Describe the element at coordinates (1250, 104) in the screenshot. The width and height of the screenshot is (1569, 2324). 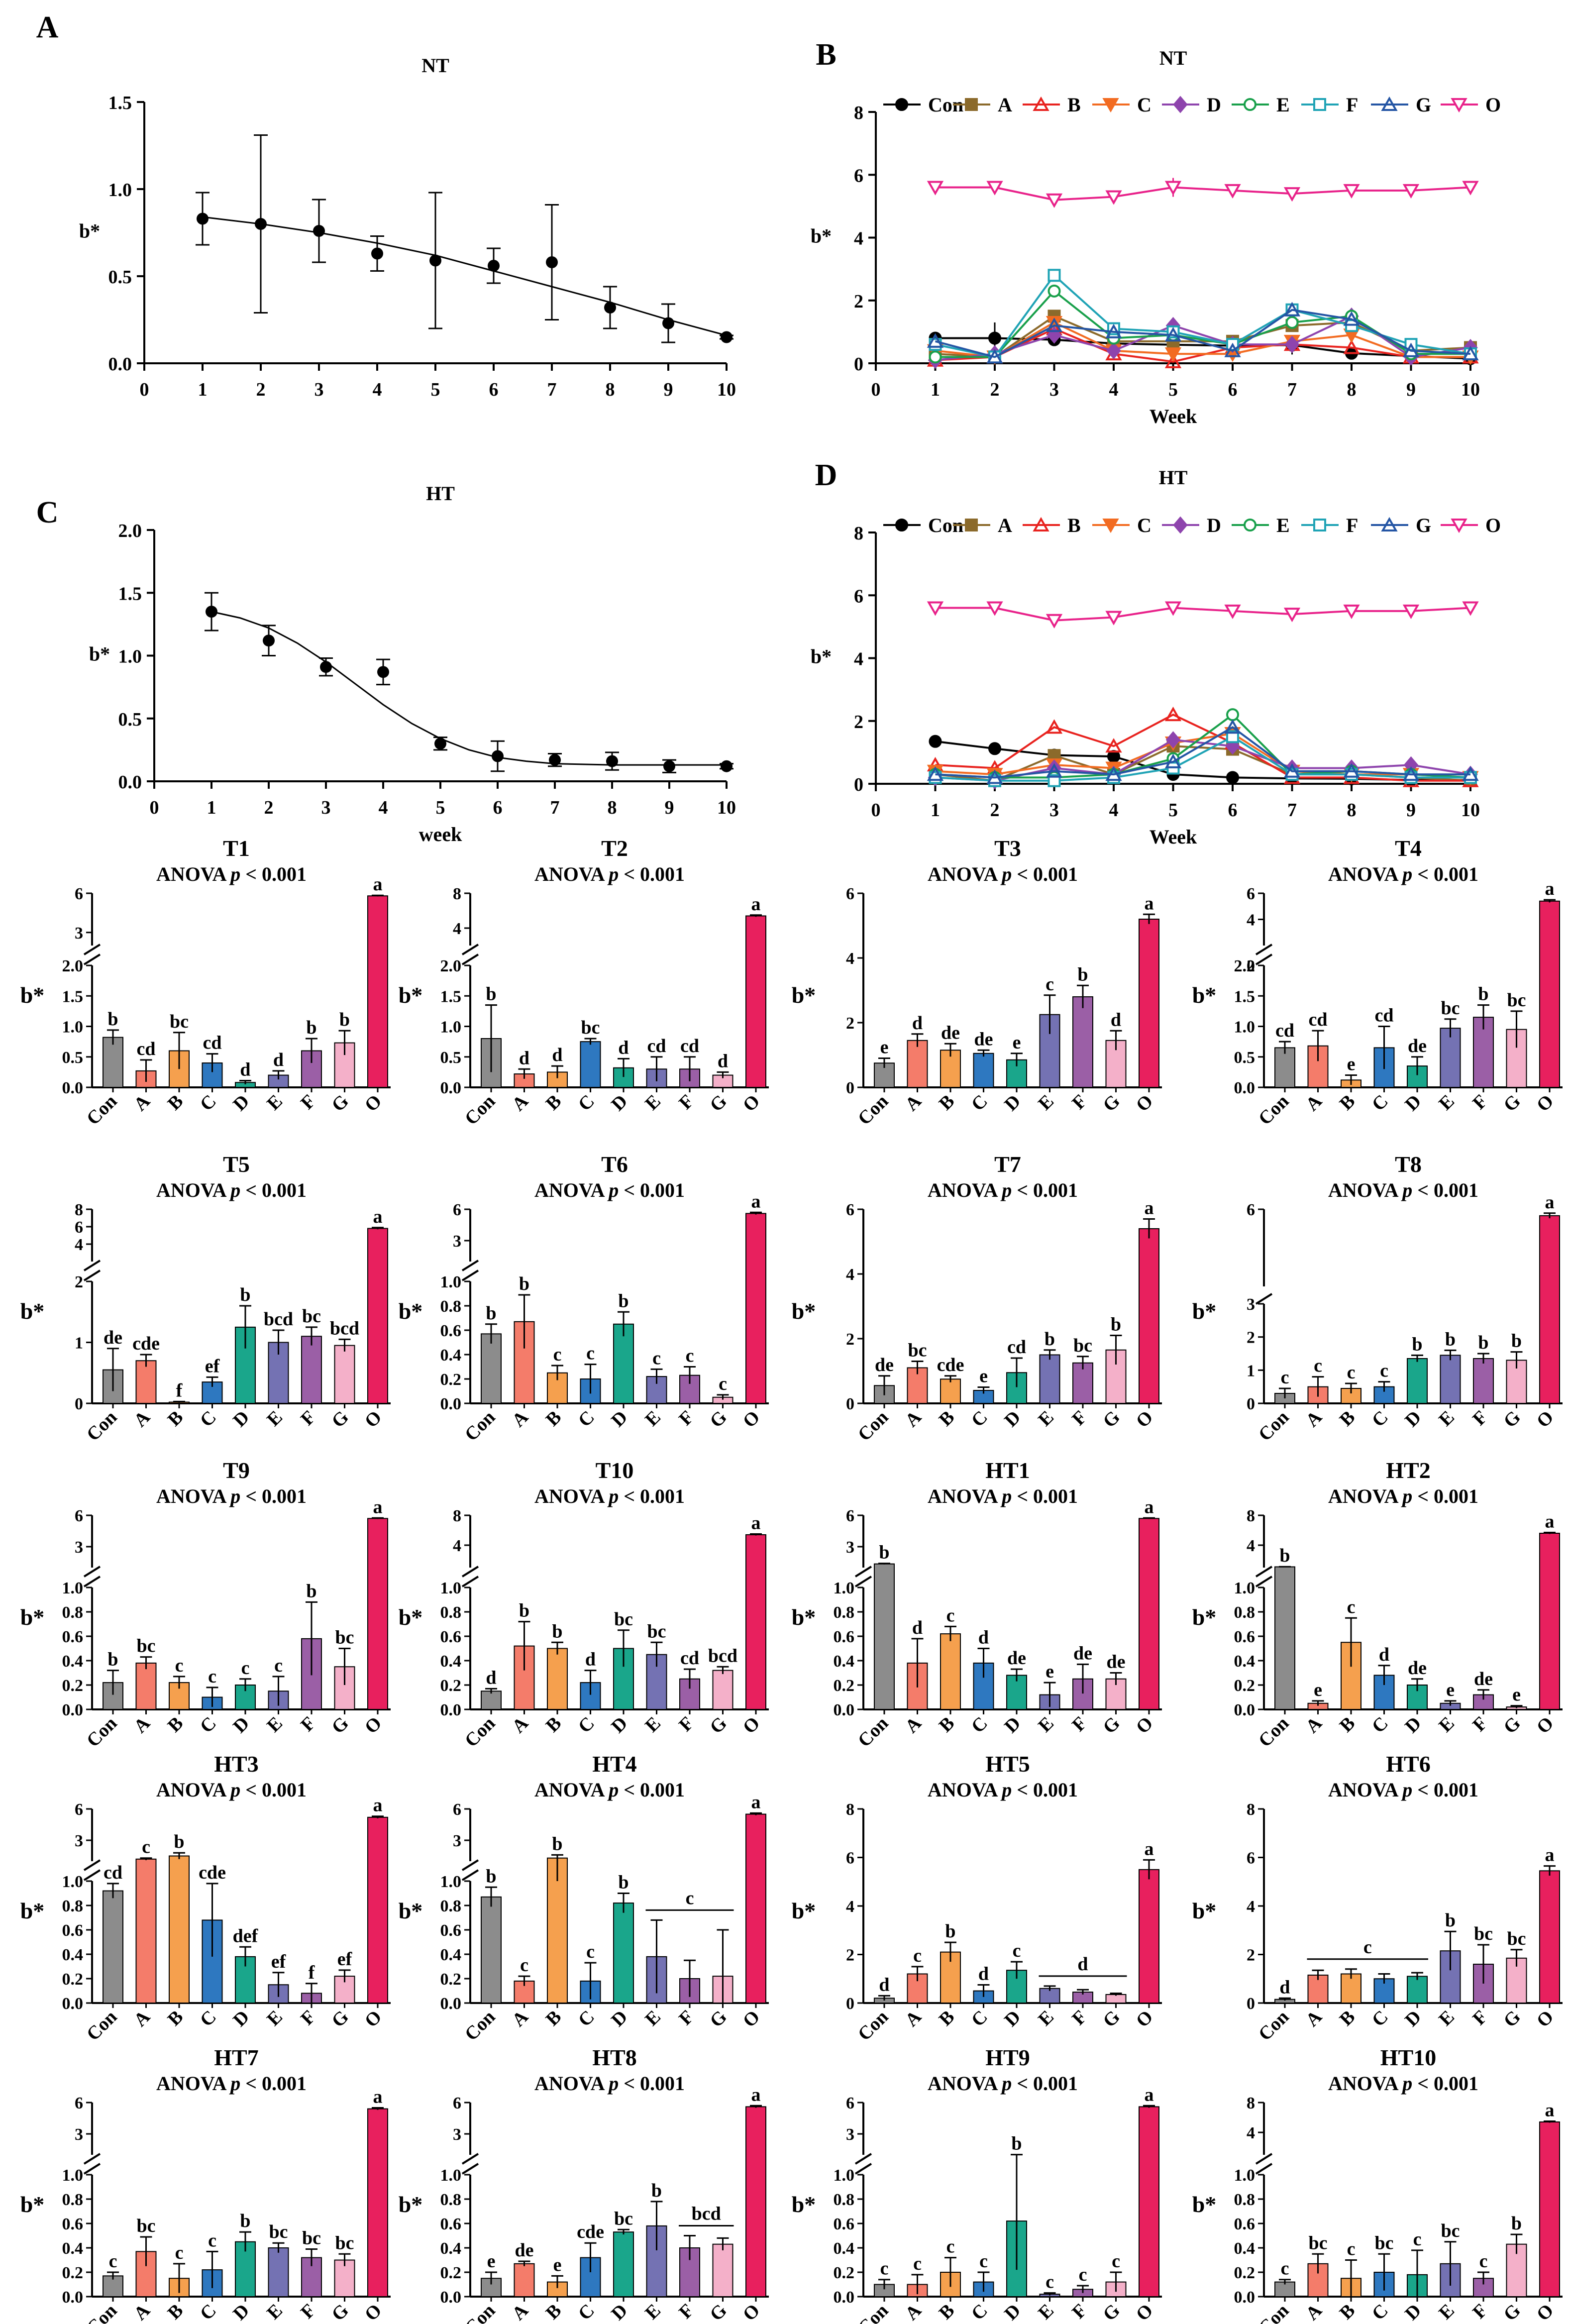
I see `legend-marker-E` at that location.